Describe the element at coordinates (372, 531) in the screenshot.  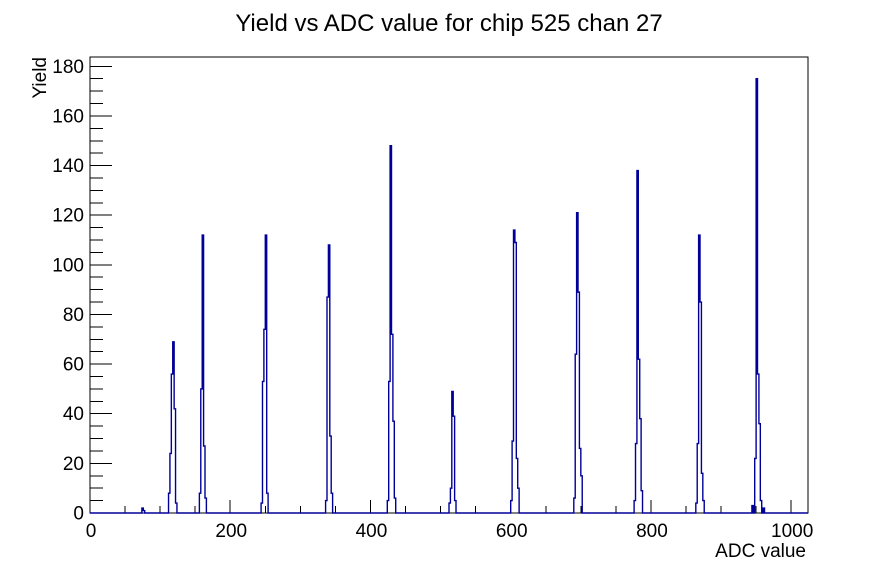
I see `x-tick-label: 400` at that location.